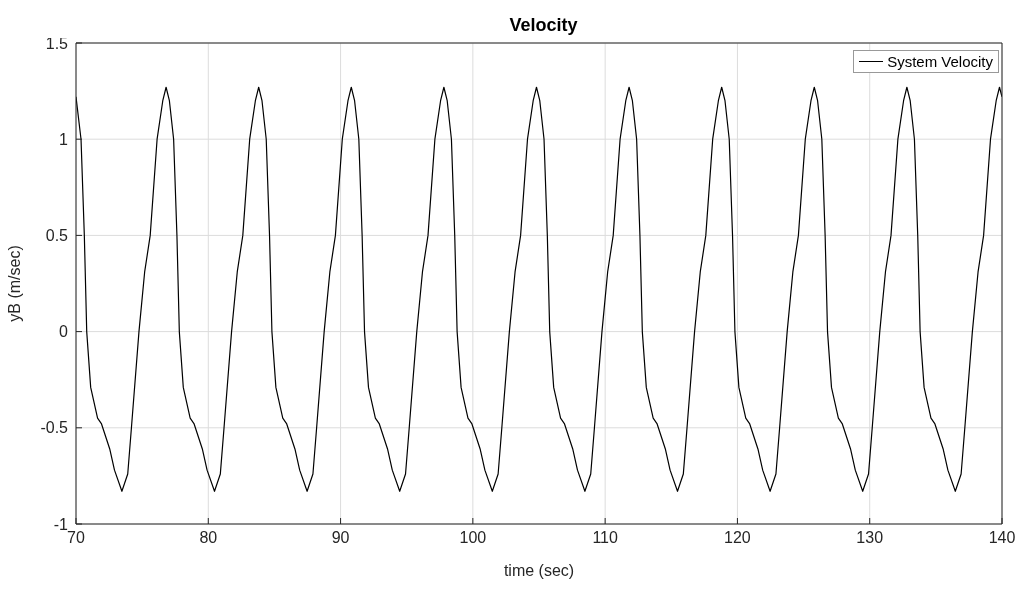 The image size is (1027, 590). Describe the element at coordinates (1002, 538) in the screenshot. I see `x-tick-label: 140` at that location.